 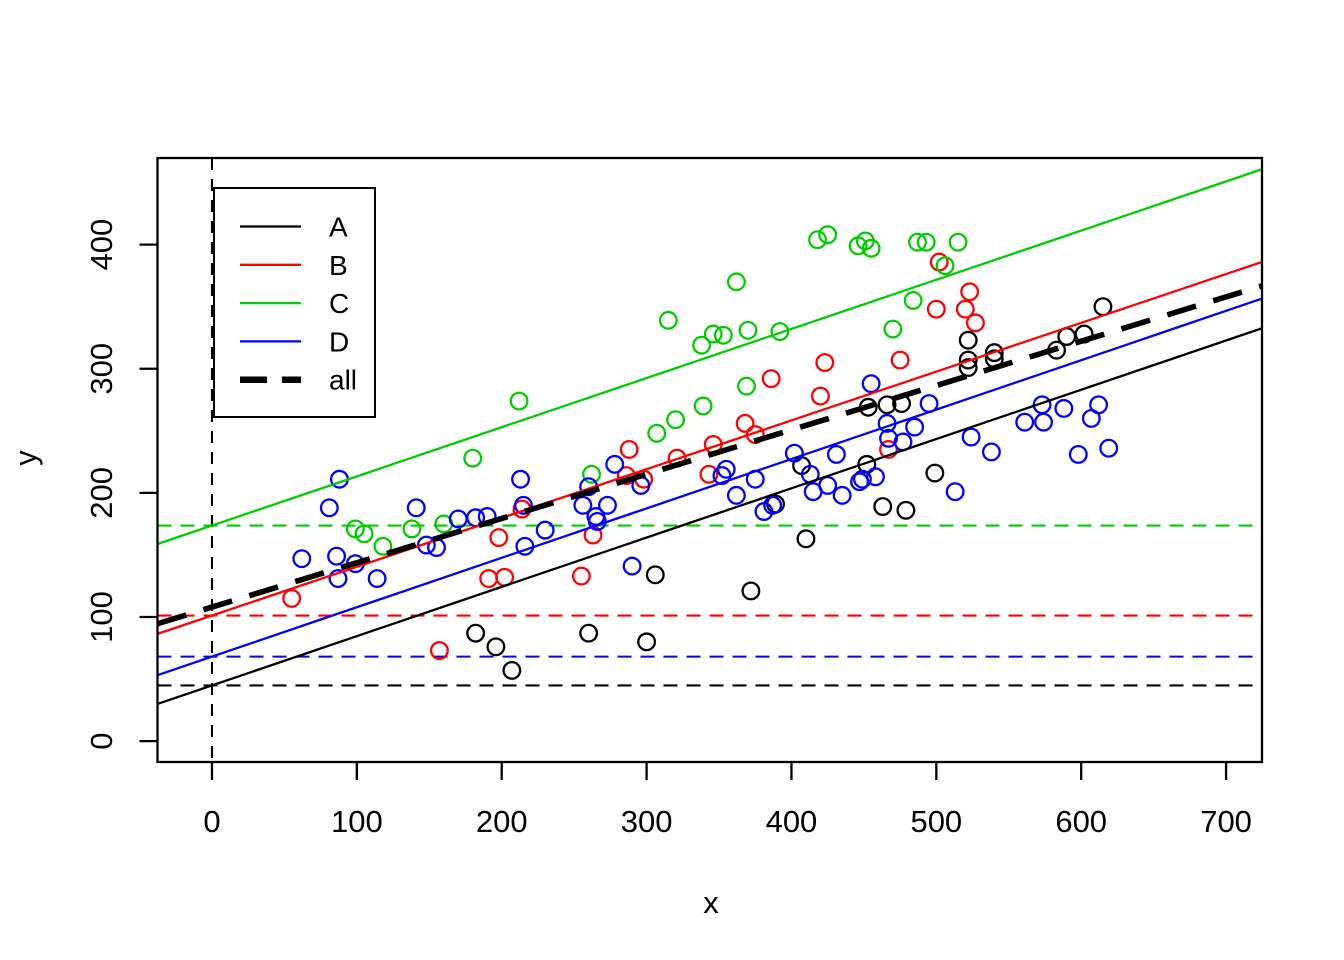 What do you see at coordinates (1081, 821) in the screenshot?
I see `x-tick-label: 600` at bounding box center [1081, 821].